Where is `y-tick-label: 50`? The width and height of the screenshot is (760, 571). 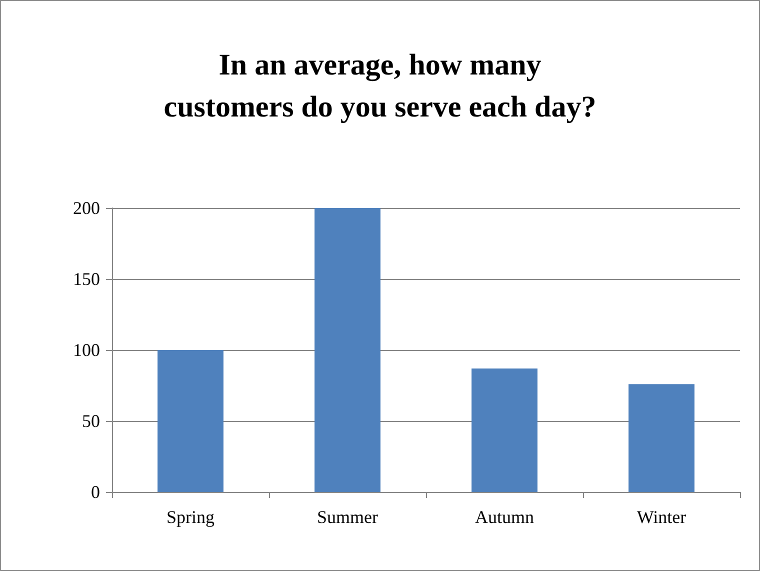 y-tick-label: 50 is located at coordinates (91, 421).